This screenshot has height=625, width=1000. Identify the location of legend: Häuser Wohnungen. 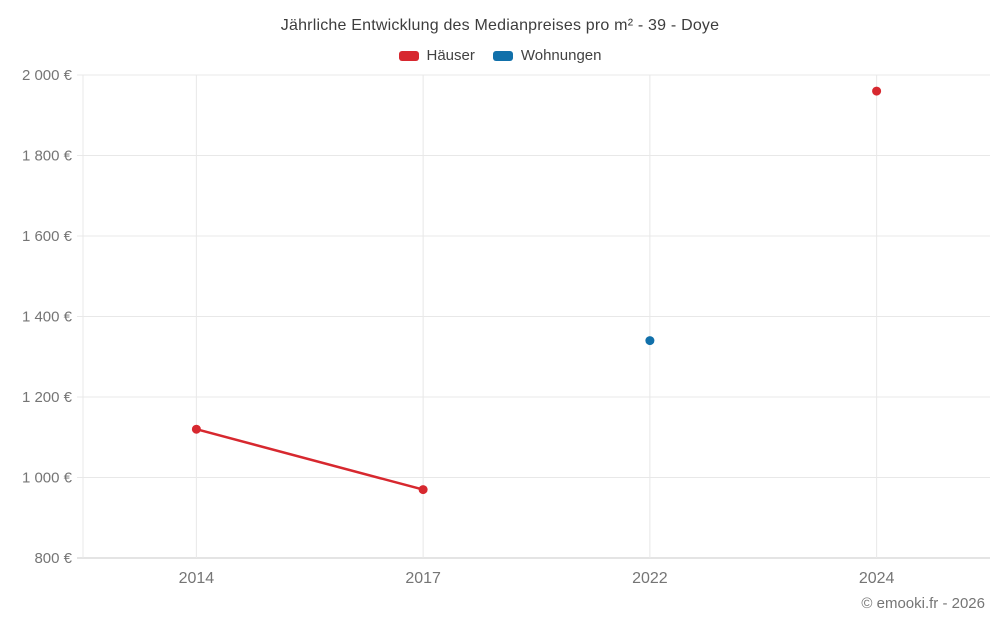
(500, 55).